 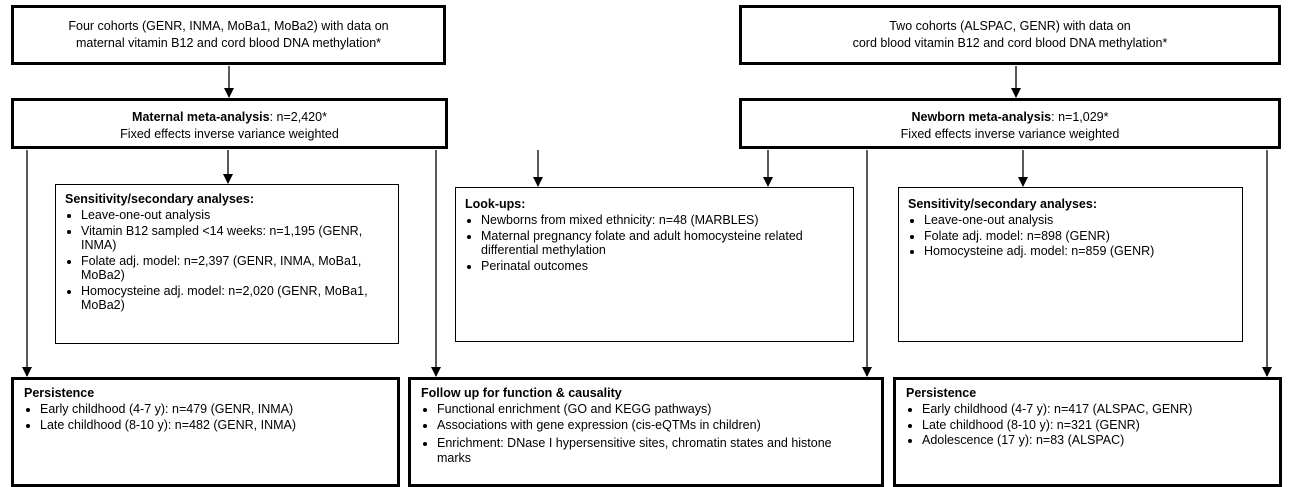 What do you see at coordinates (59, 393) in the screenshot?
I see `persistence-left-heading: Persistence` at bounding box center [59, 393].